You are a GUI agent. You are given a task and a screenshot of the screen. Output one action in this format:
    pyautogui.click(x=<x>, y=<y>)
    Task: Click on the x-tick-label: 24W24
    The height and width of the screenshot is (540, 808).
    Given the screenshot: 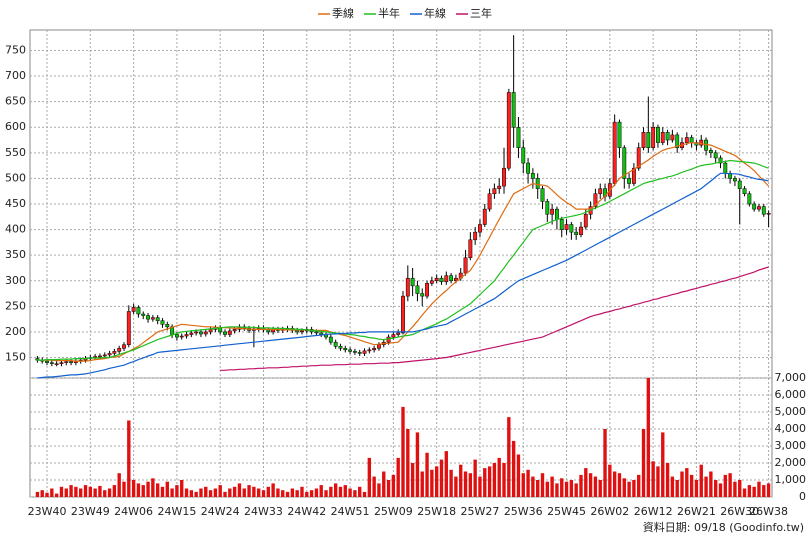 What is the action you would take?
    pyautogui.click(x=220, y=511)
    